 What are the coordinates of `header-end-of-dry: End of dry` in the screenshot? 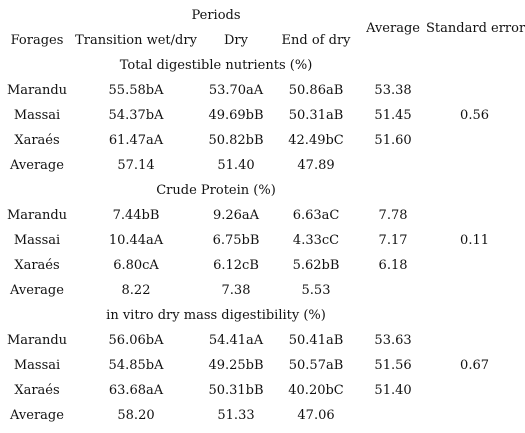 It's located at (316, 40).